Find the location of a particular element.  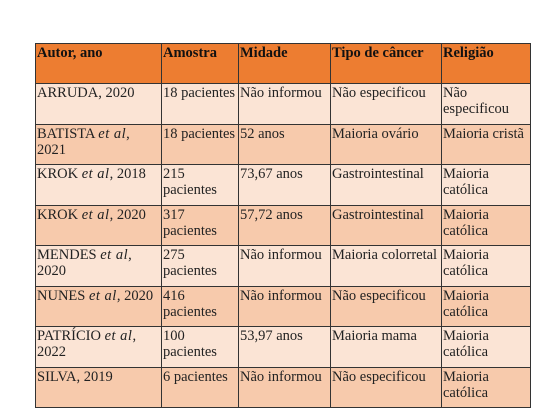

table-cell: Maioria ovário is located at coordinates (386, 144).